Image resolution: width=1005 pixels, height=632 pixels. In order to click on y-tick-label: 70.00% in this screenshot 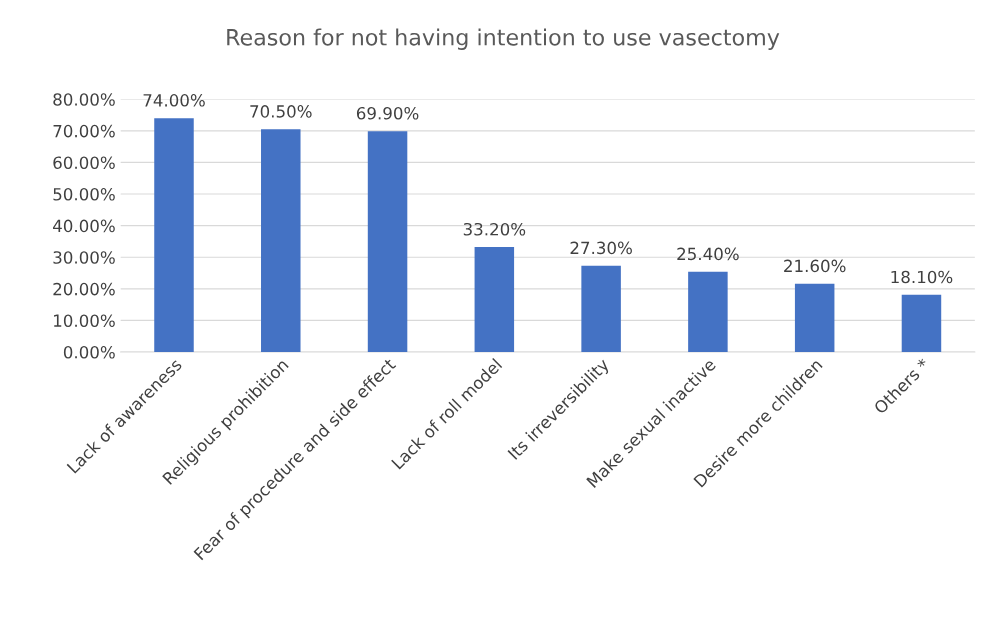, I will do `click(84, 131)`.